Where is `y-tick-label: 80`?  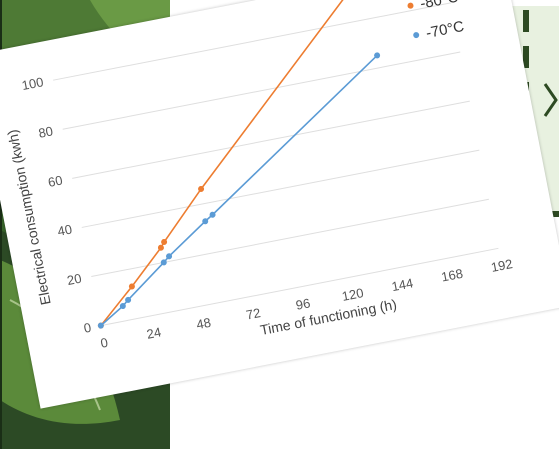 y-tick-label: 80 is located at coordinates (45, 131).